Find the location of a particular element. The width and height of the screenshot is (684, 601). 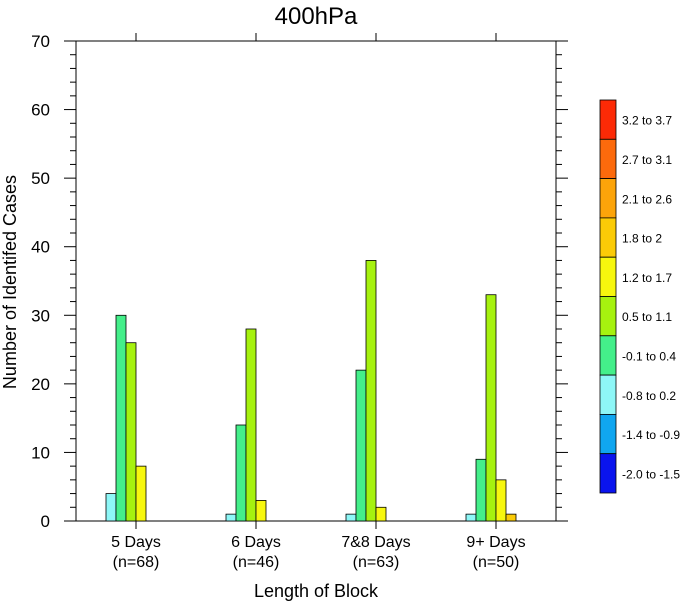

x-tick-label: 7&8 Days is located at coordinates (375, 542).